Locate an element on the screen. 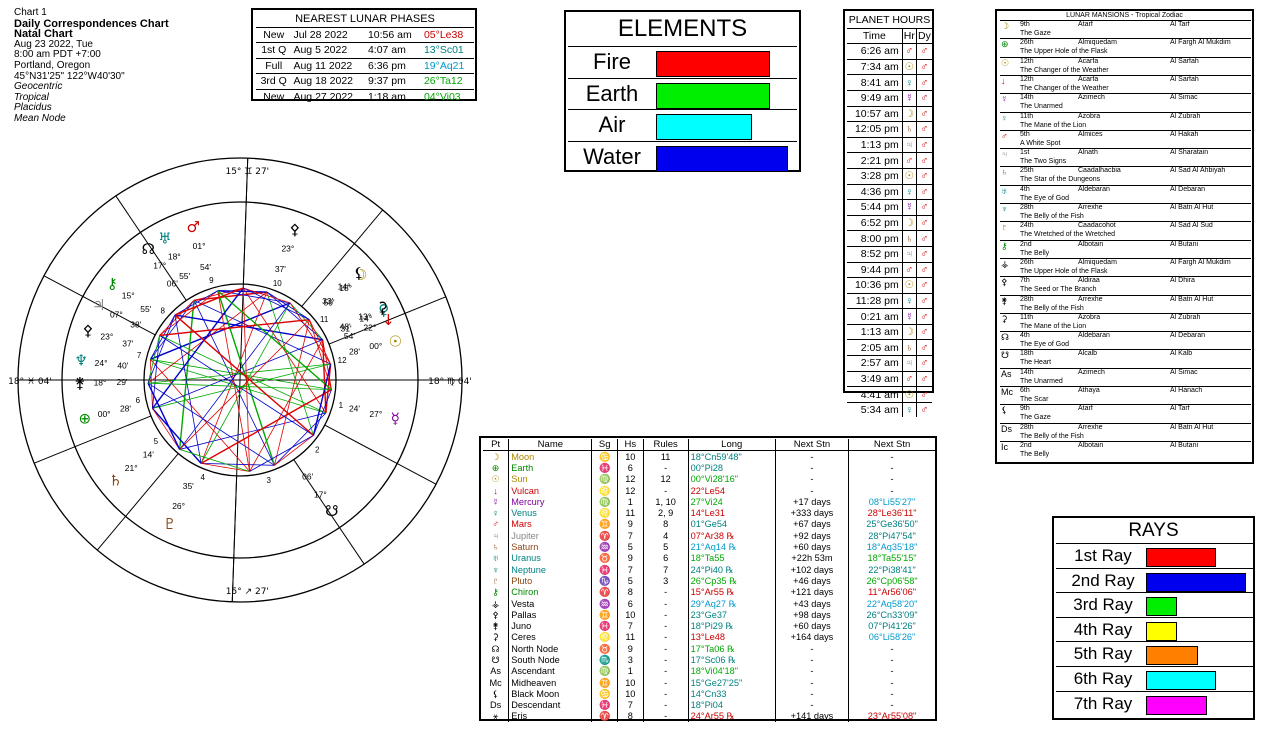 The height and width of the screenshot is (741, 1267). lunar-phase-row: New Aug 27 2022 1:18 am 04°Vi03 is located at coordinates (365, 96).